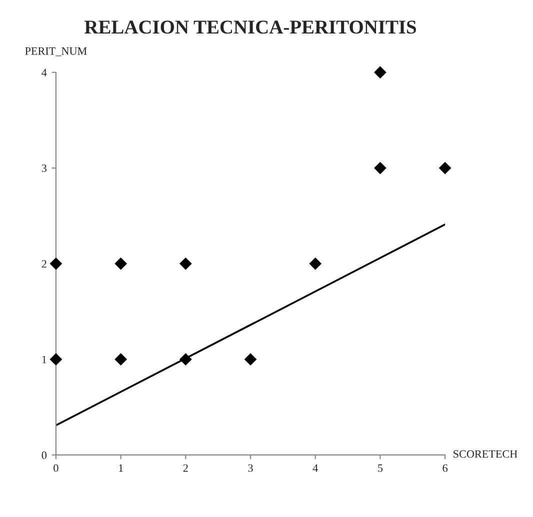  What do you see at coordinates (250, 27) in the screenshot?
I see `chart-title: RELACION TECNICA-PERITONITIS` at bounding box center [250, 27].